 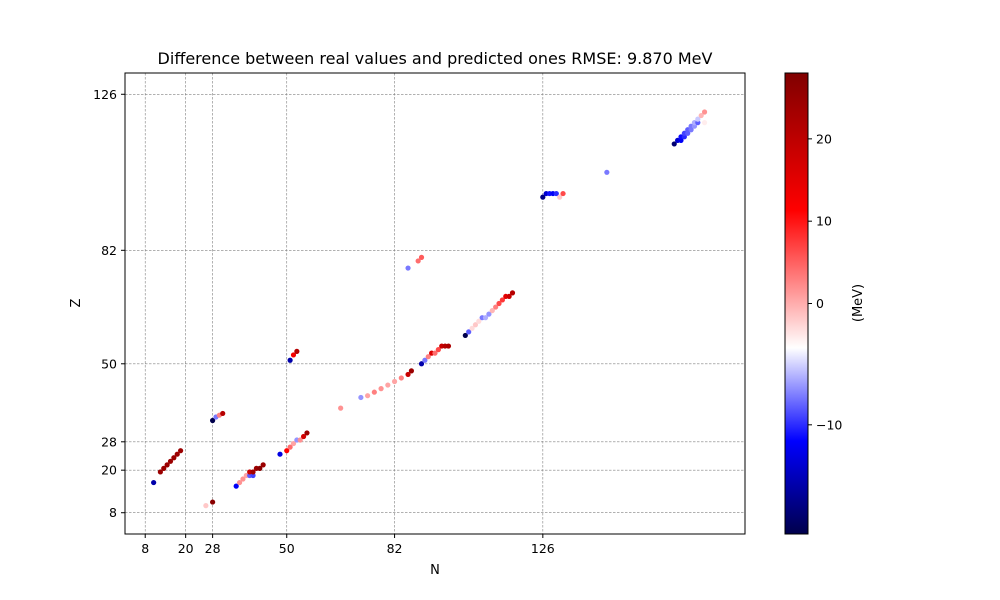 I want to click on colorbar-label: (MeV), so click(x=858, y=303).